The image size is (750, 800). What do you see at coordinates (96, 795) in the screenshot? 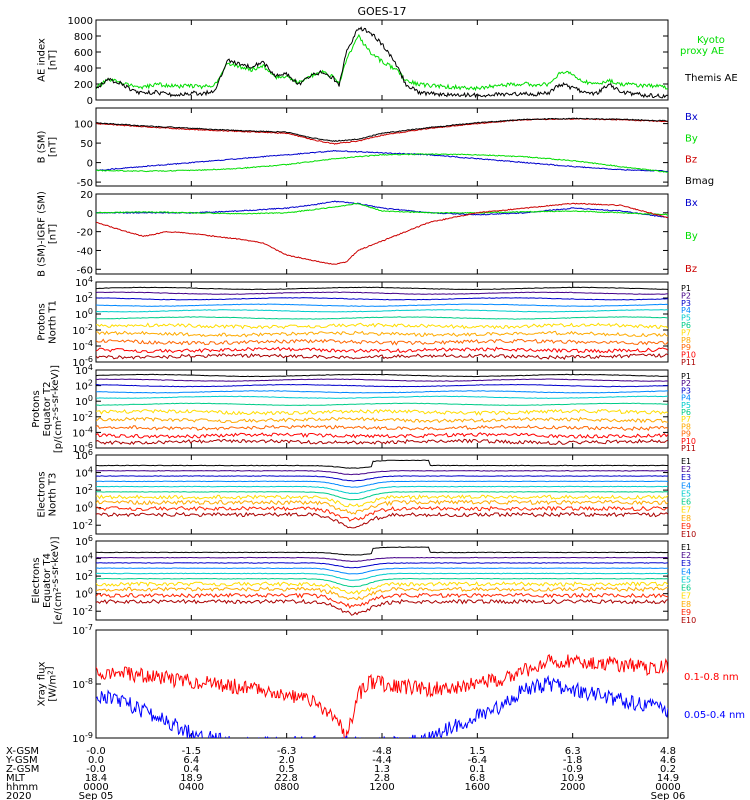
I see `x-axis-value: Sep 05` at bounding box center [96, 795].